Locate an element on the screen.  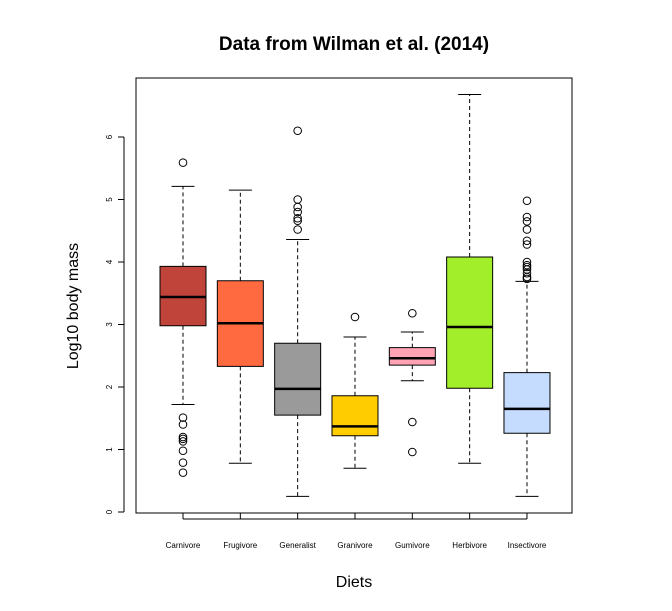
box-granivore is located at coordinates (355, 390).